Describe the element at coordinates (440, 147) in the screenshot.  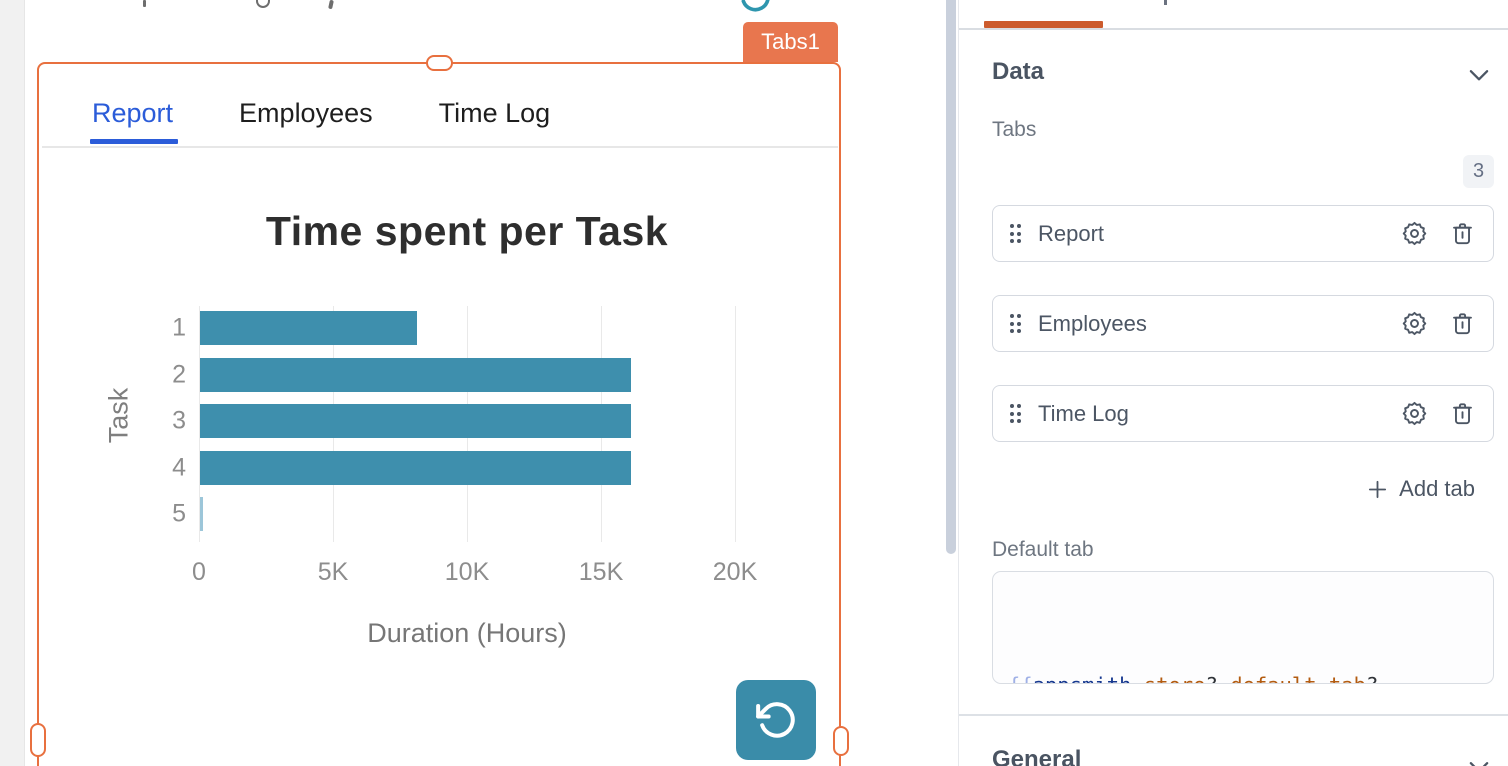
I see `tab-bar-divider` at that location.